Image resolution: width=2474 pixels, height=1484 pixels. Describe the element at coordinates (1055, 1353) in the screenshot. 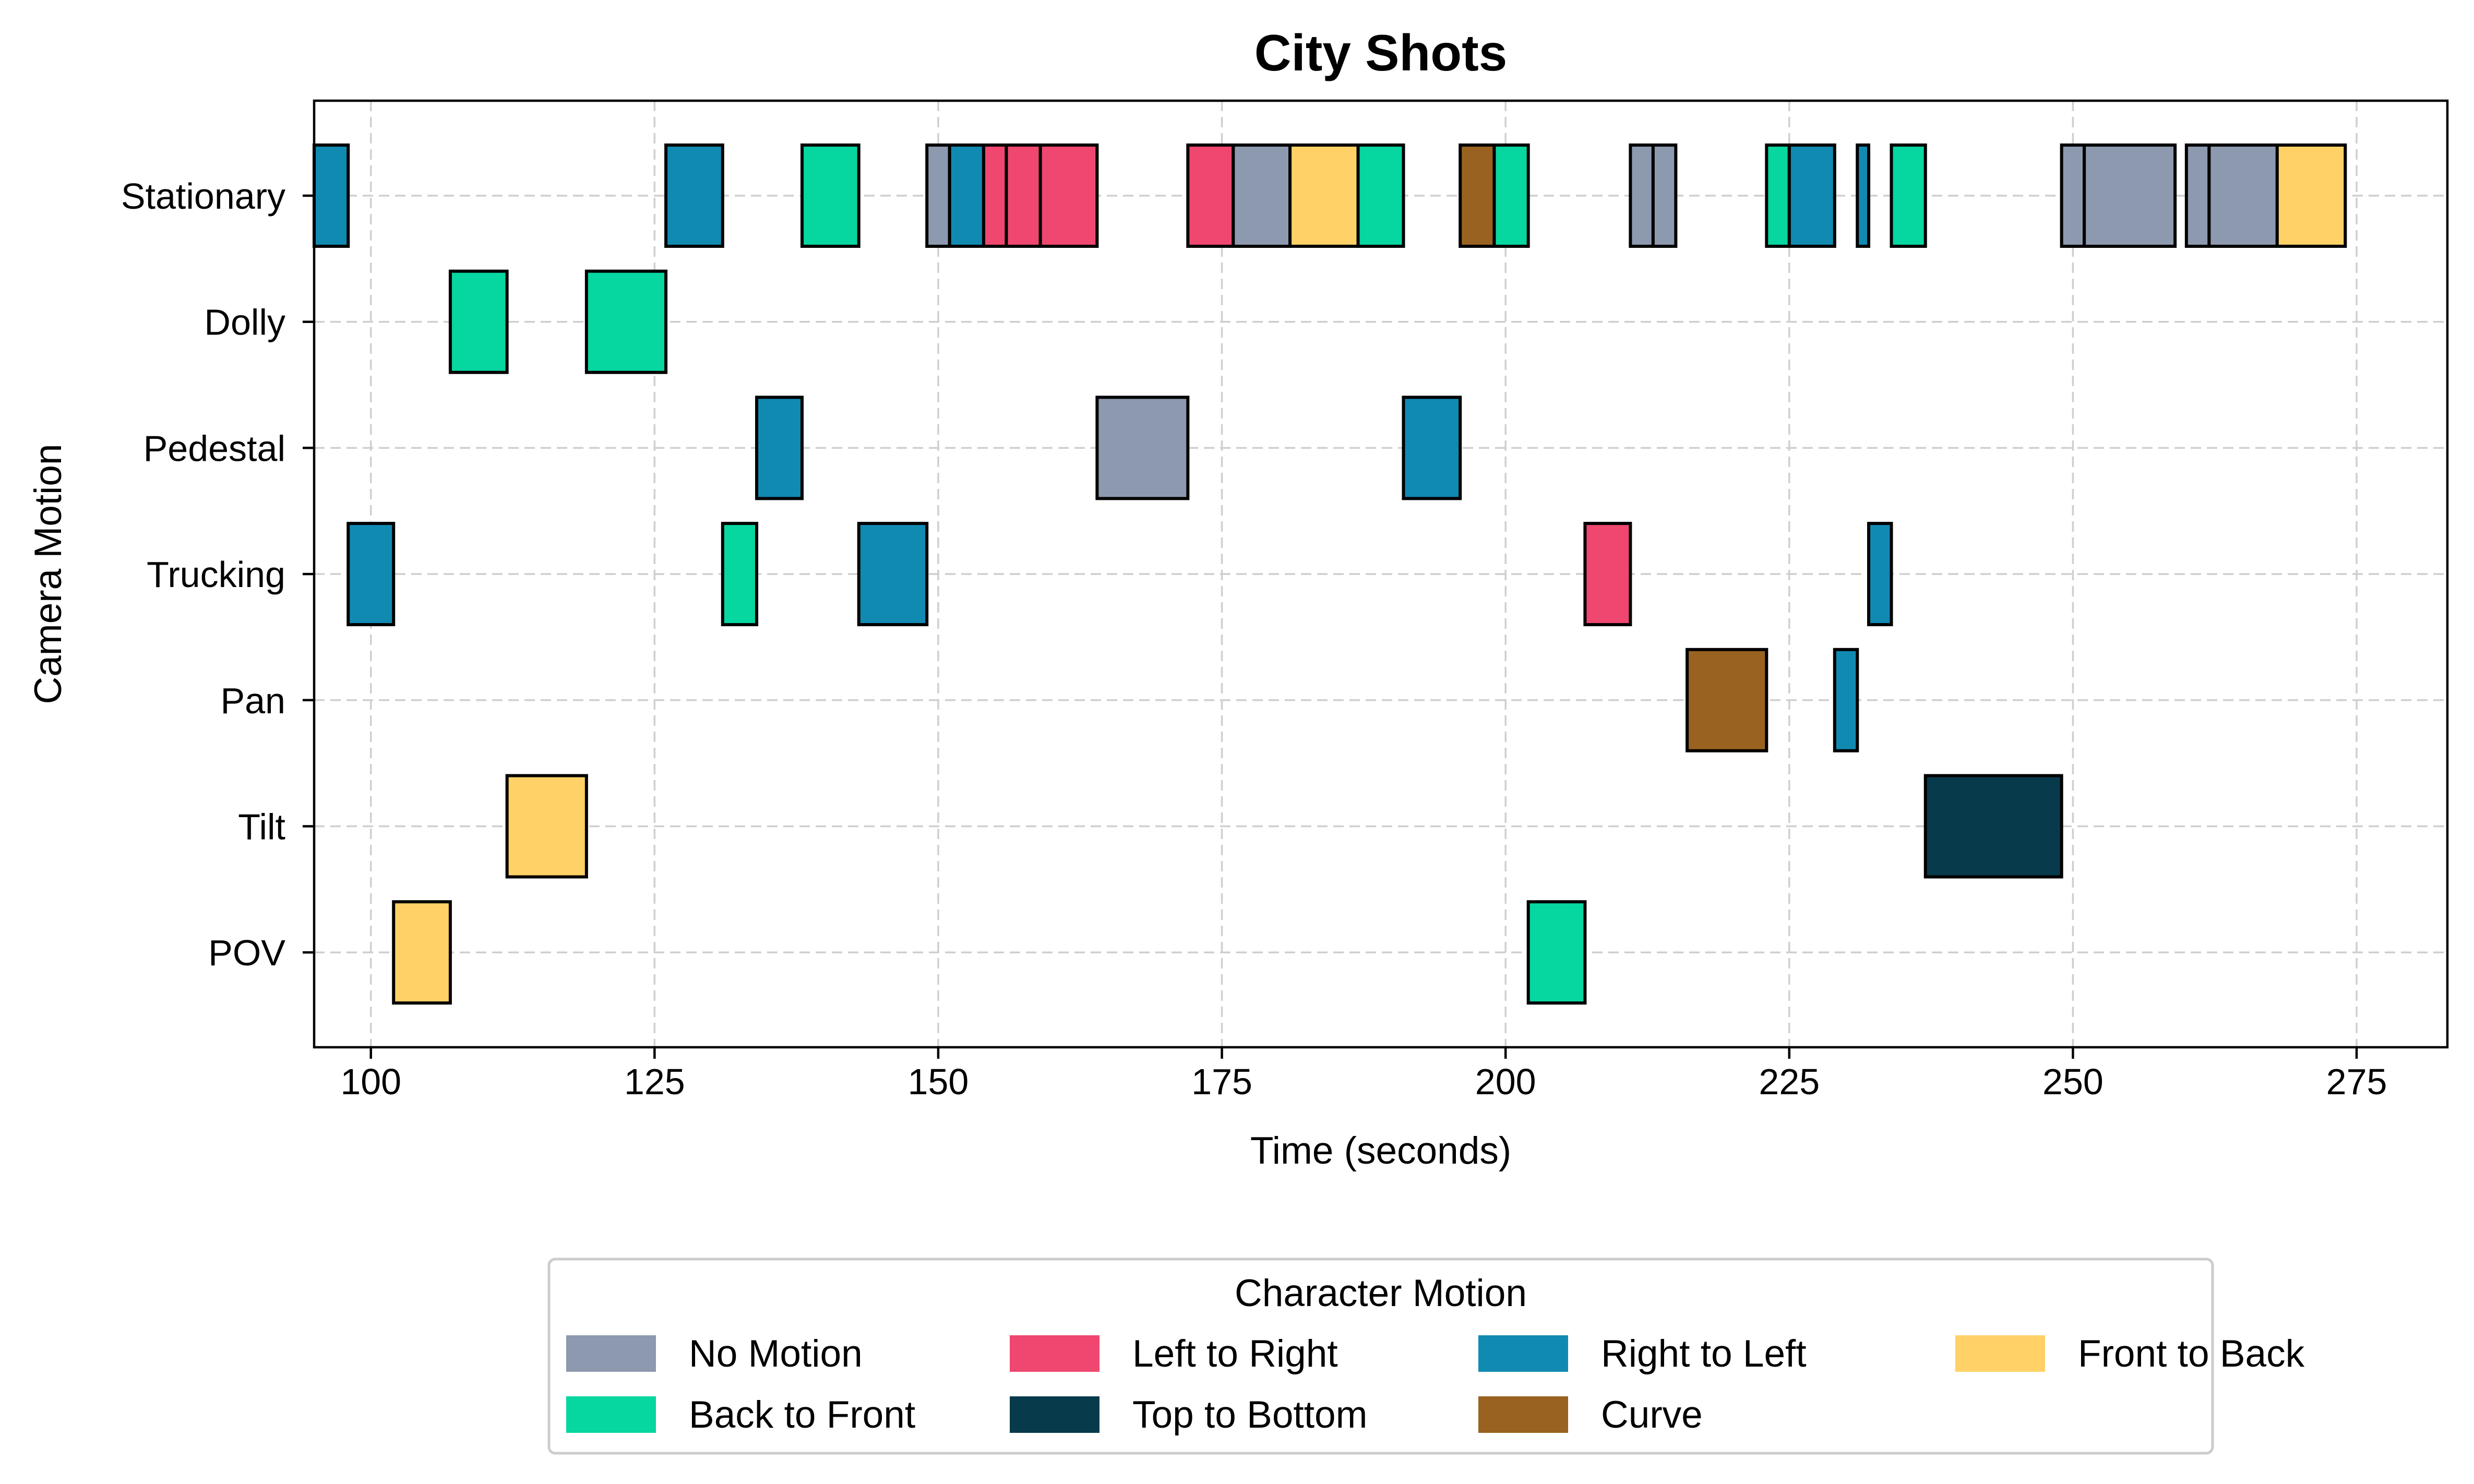

I see `legend-swatch-left-to-right` at that location.